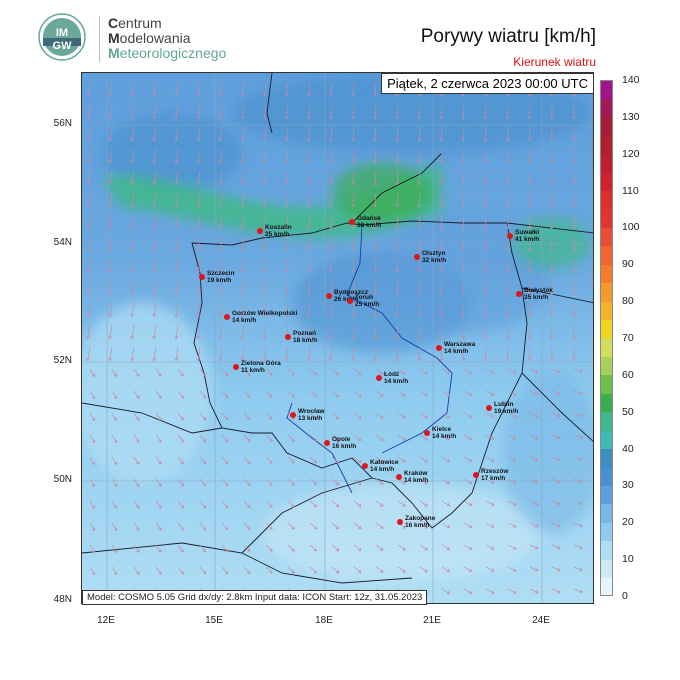 The width and height of the screenshot is (680, 680). I want to click on colorbar-label: 120, so click(631, 153).